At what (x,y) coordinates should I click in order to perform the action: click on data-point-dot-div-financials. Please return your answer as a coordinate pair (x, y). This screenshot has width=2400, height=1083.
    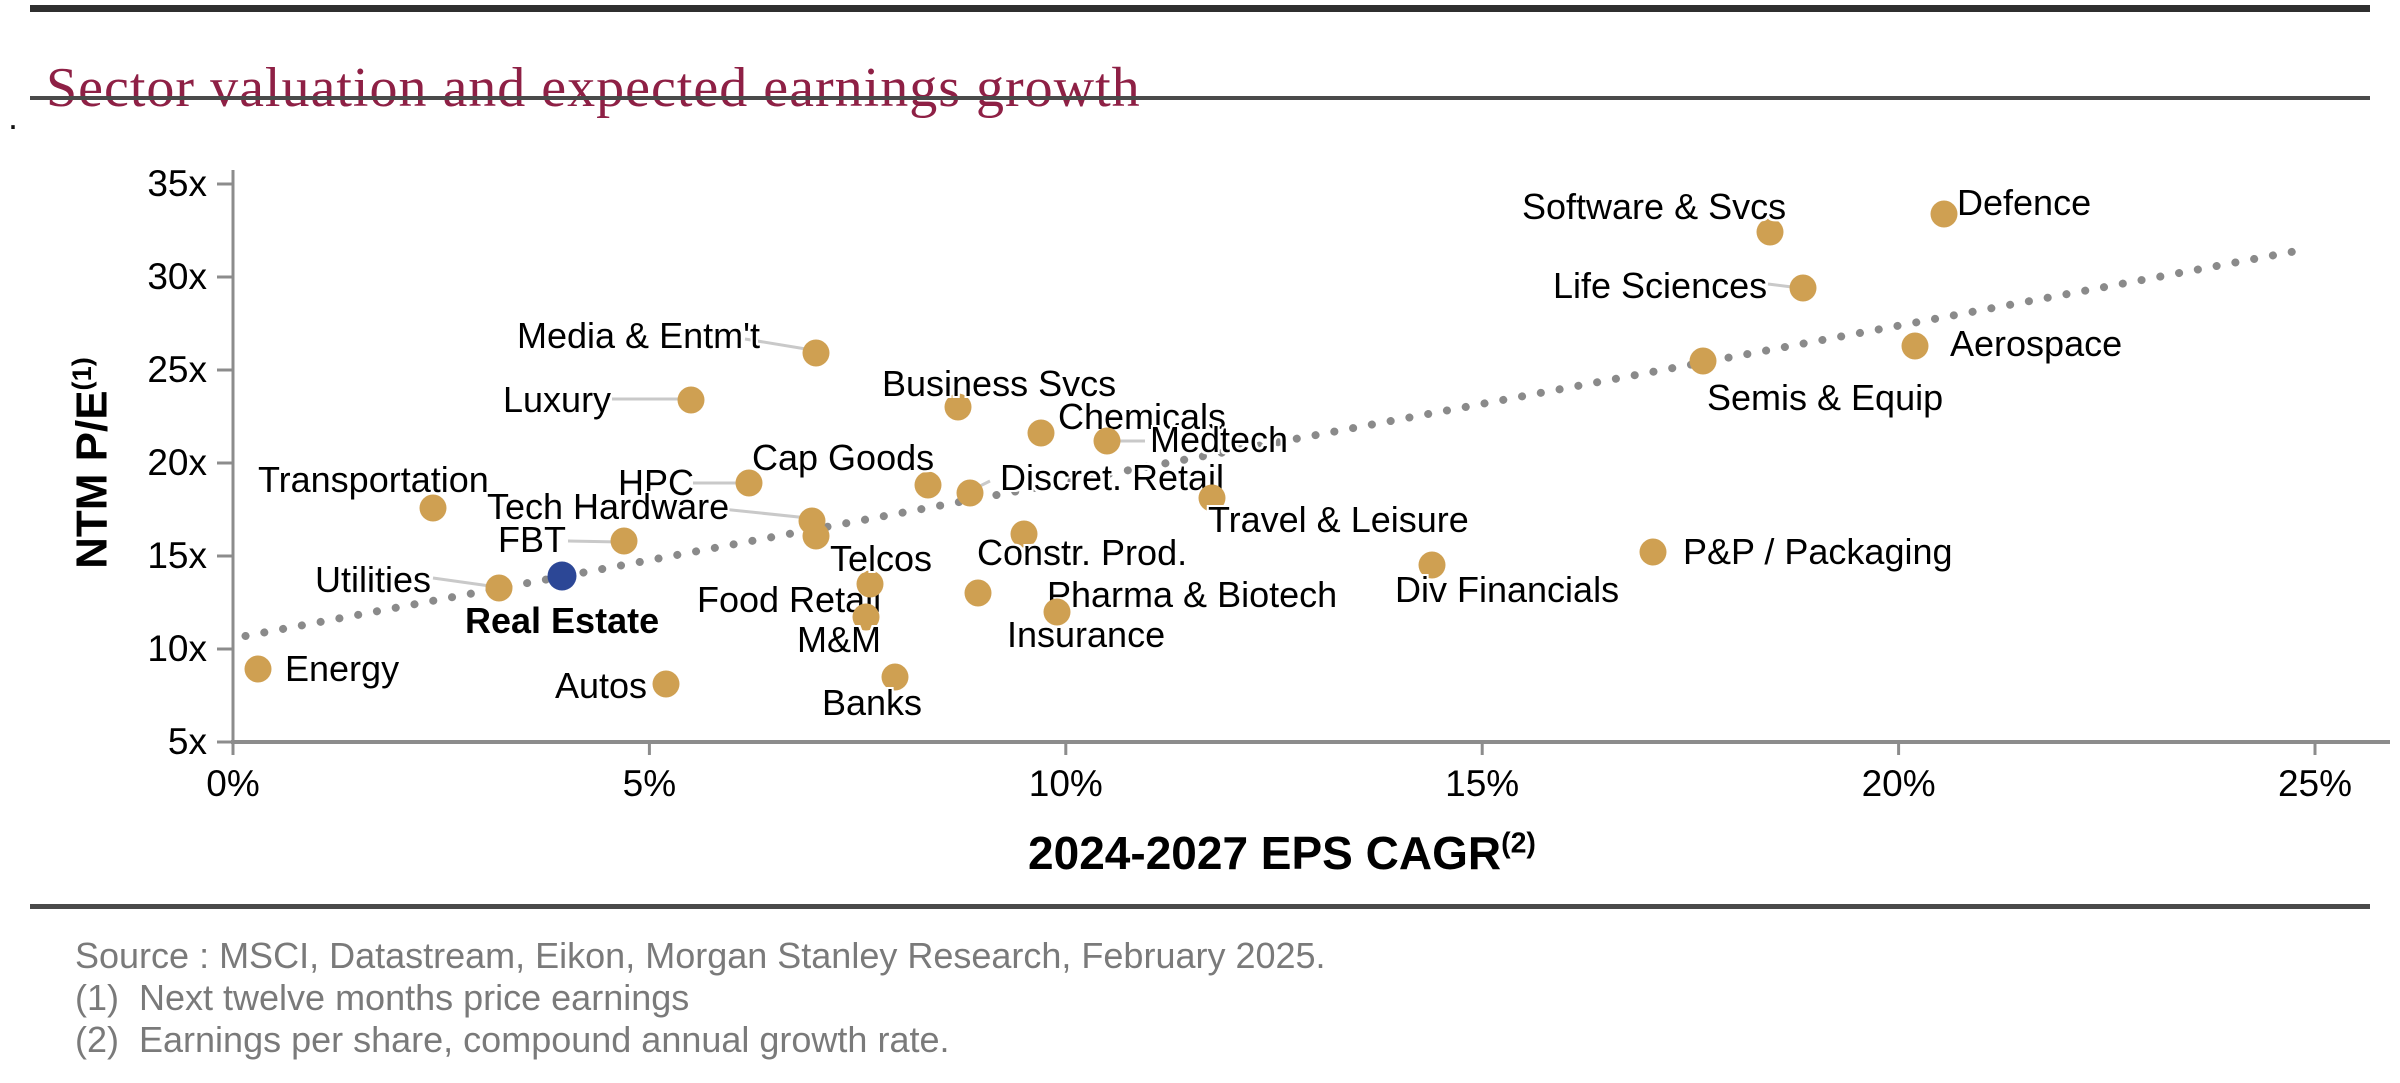
    Looking at the image, I should click on (1432, 565).